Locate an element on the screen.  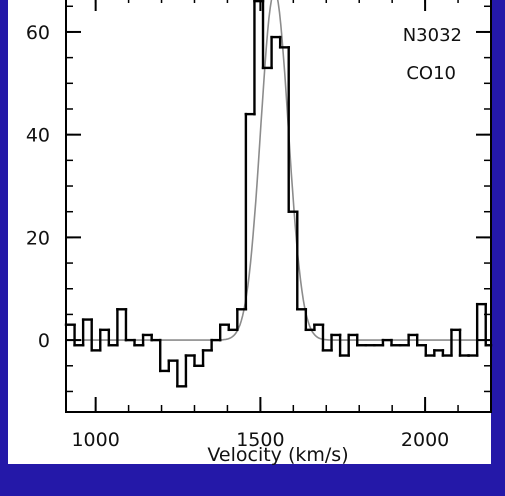
y-tick-label: 40 is located at coordinates (38, 136).